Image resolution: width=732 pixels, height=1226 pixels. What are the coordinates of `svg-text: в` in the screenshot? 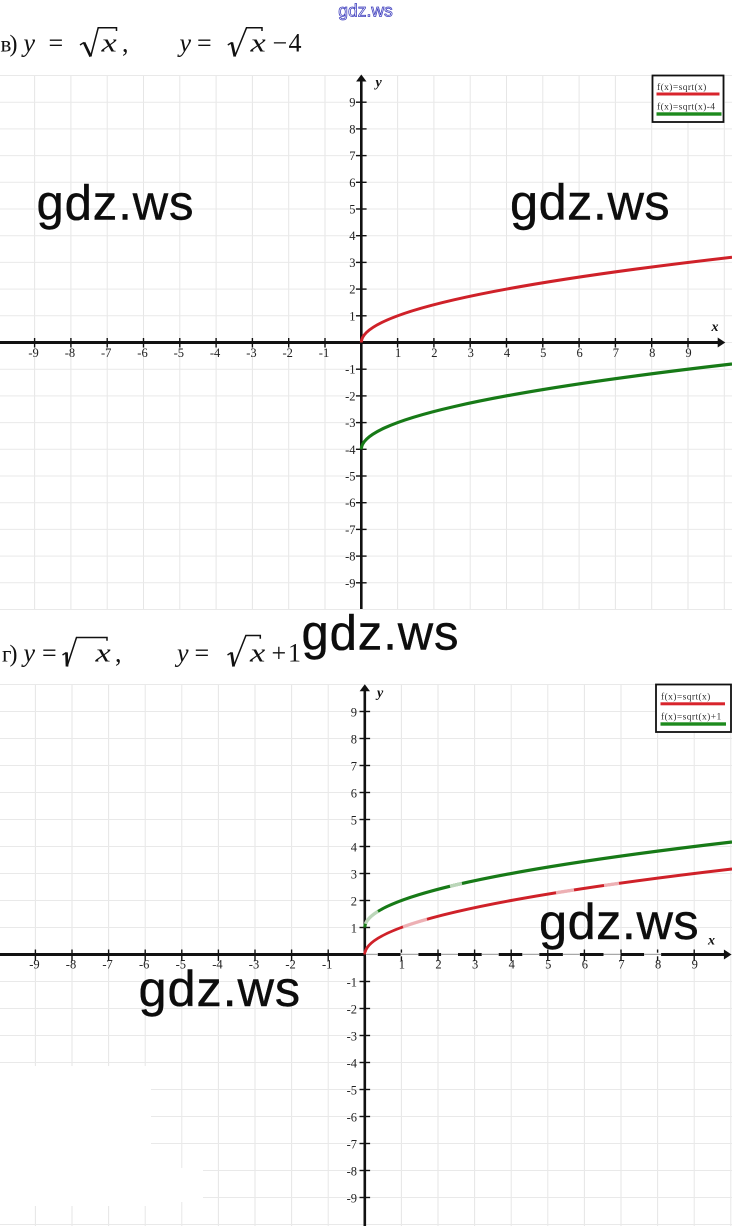 It's located at (6, 44).